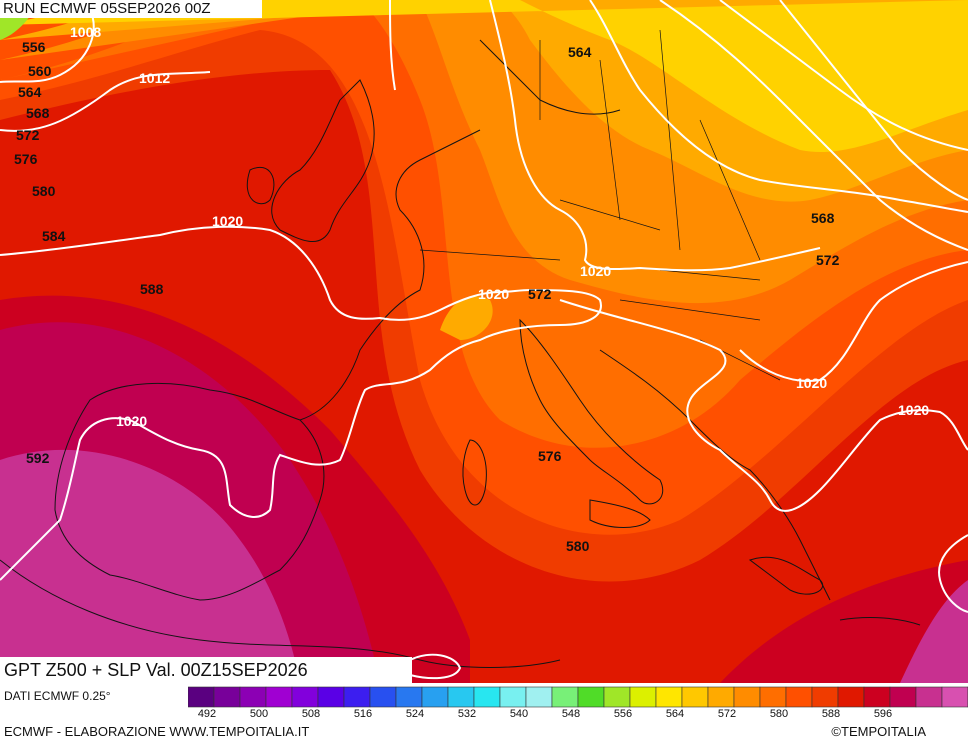 This screenshot has width=968, height=745. Describe the element at coordinates (392, 45) in the screenshot. I see `isobar-top-a` at that location.